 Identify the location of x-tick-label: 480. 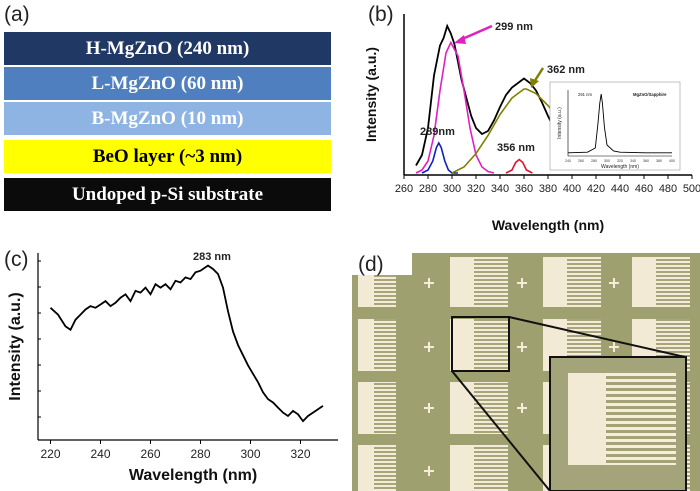
(668, 189).